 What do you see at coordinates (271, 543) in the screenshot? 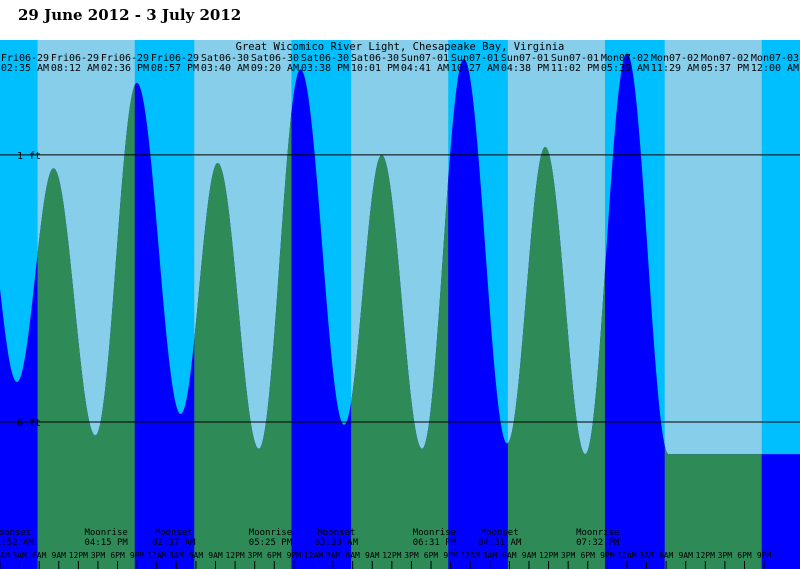
I see `moon-event-time: 05:25 PM` at bounding box center [271, 543].